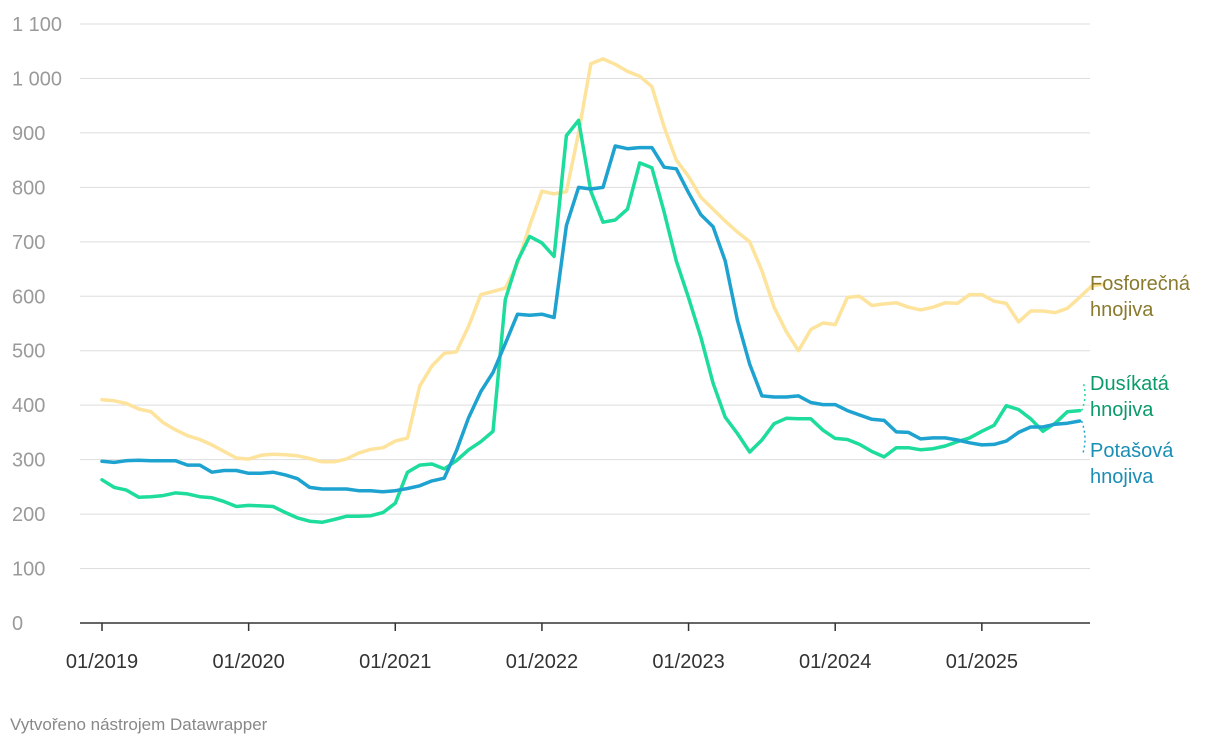  I want to click on x-tick-label: 01/2022, so click(542, 662).